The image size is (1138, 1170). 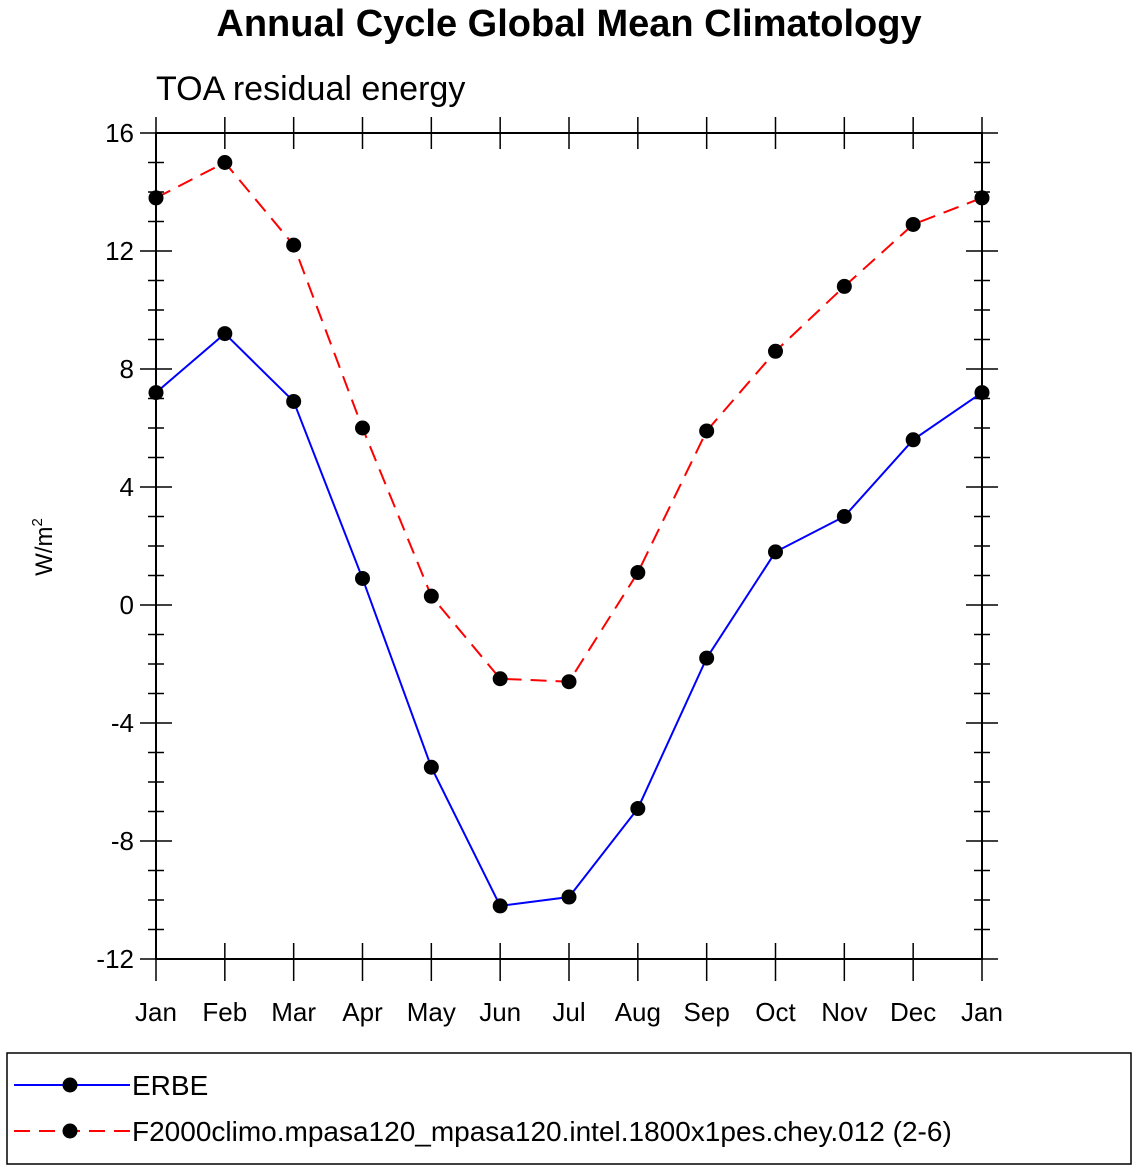 What do you see at coordinates (224, 1012) in the screenshot?
I see `x-tick-label: Feb` at bounding box center [224, 1012].